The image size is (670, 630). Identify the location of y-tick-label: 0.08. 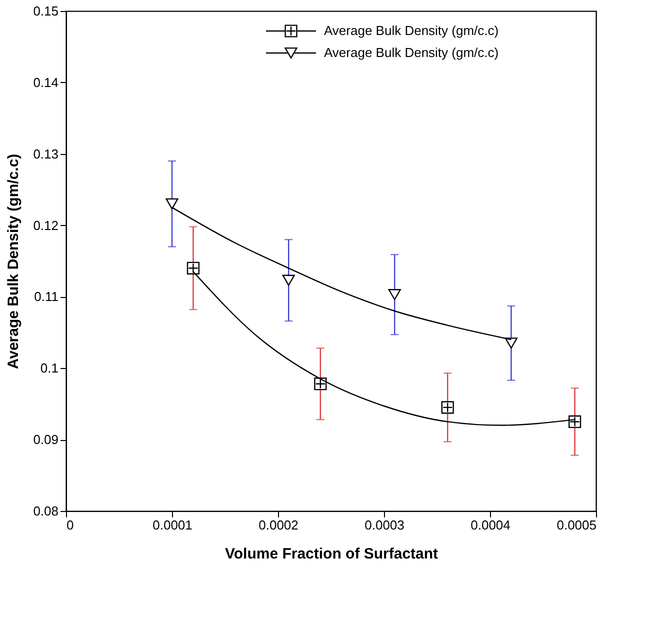
(45, 511).